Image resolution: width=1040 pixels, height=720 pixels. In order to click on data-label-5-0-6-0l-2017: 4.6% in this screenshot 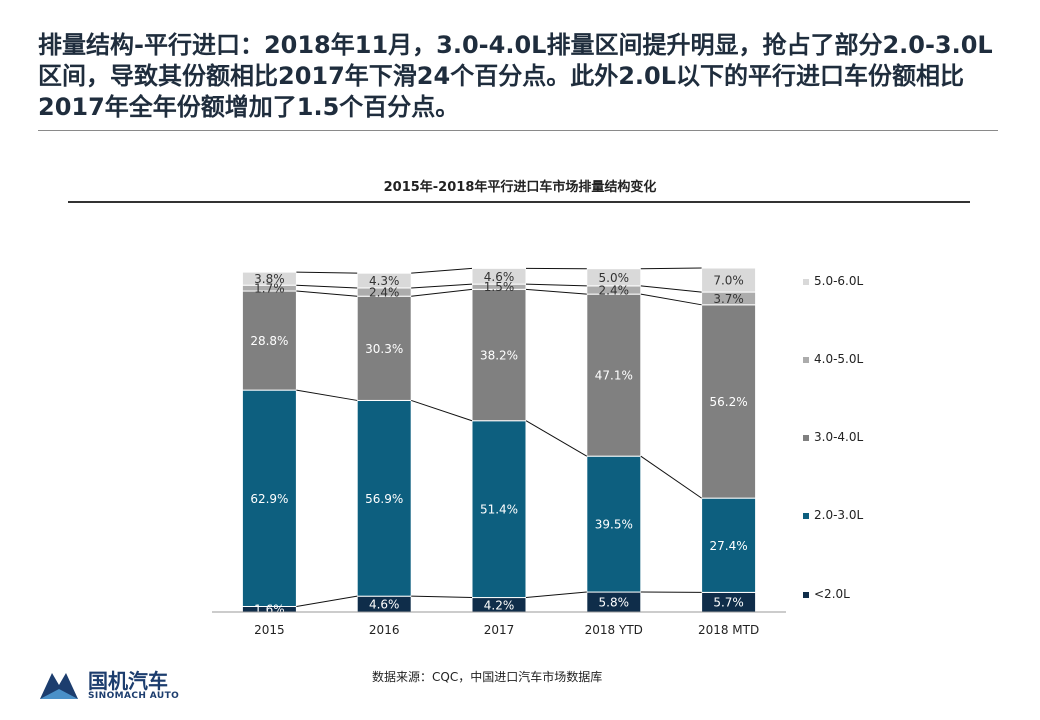, I will do `click(499, 277)`.